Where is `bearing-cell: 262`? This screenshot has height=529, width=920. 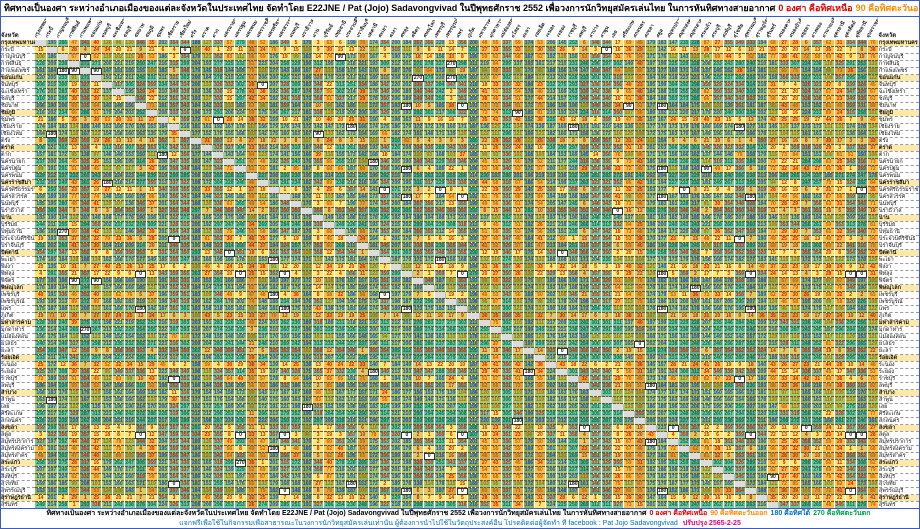
bearing-cell: 262 is located at coordinates (85, 421).